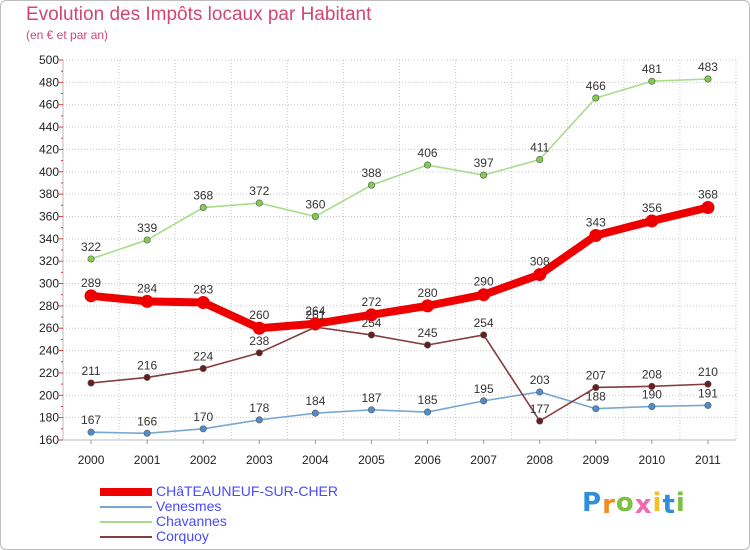 This screenshot has height=550, width=750. What do you see at coordinates (49, 194) in the screenshot?
I see `y-tick-label: 380` at bounding box center [49, 194].